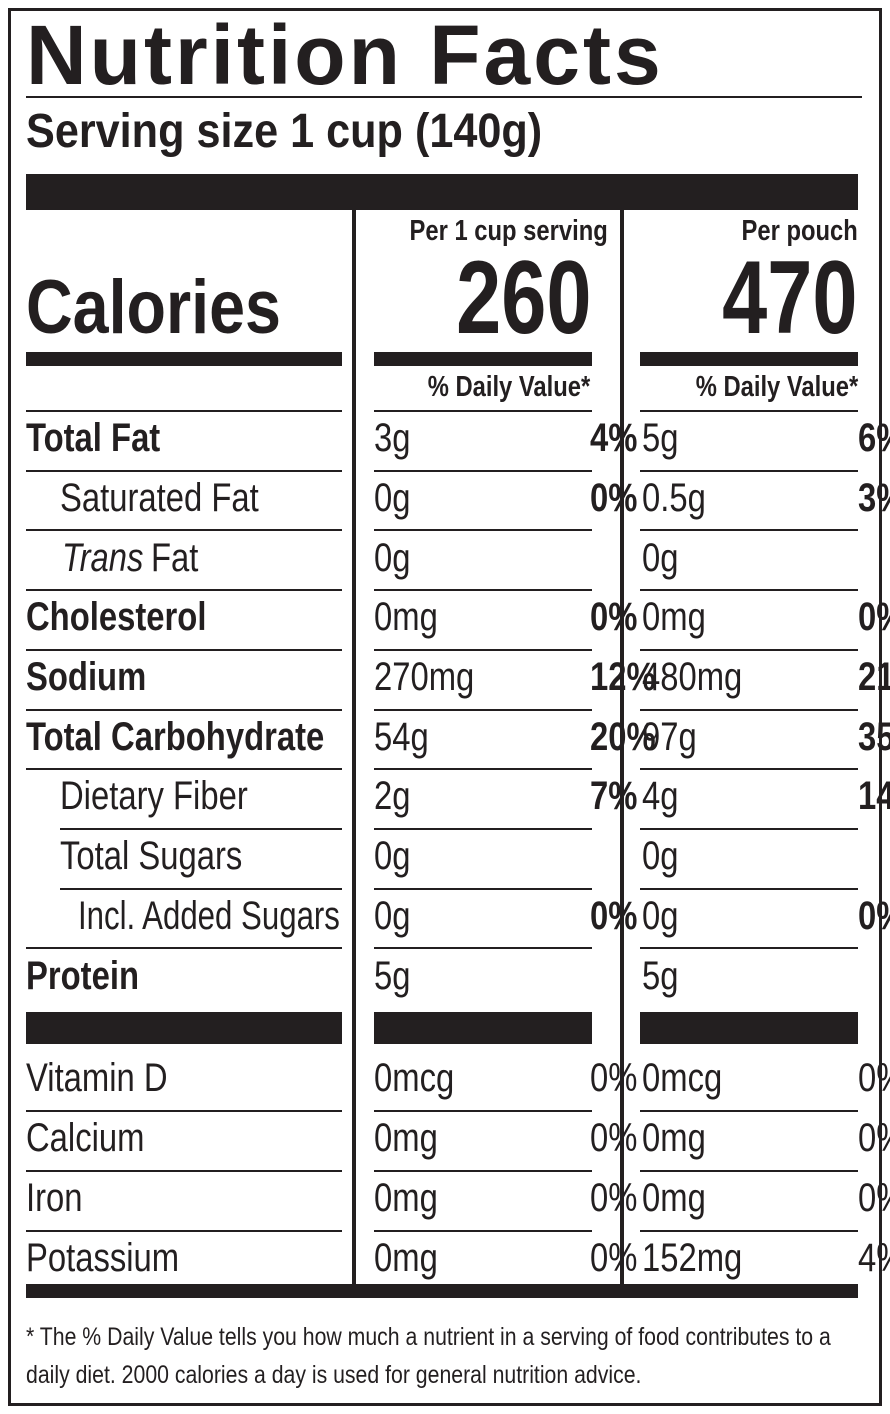  Describe the element at coordinates (444, 97) in the screenshot. I see `title-rule` at that location.